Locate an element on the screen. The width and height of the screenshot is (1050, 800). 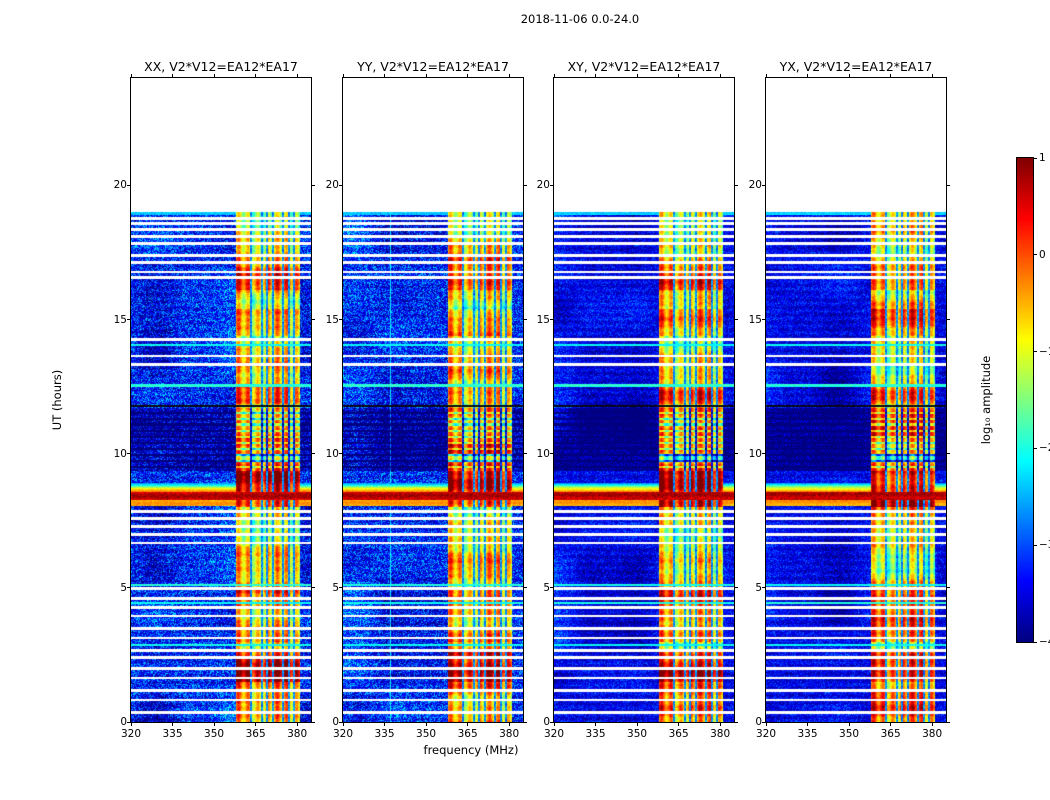
colorbar-tick-label: −3 is located at coordinates (1044, 545).